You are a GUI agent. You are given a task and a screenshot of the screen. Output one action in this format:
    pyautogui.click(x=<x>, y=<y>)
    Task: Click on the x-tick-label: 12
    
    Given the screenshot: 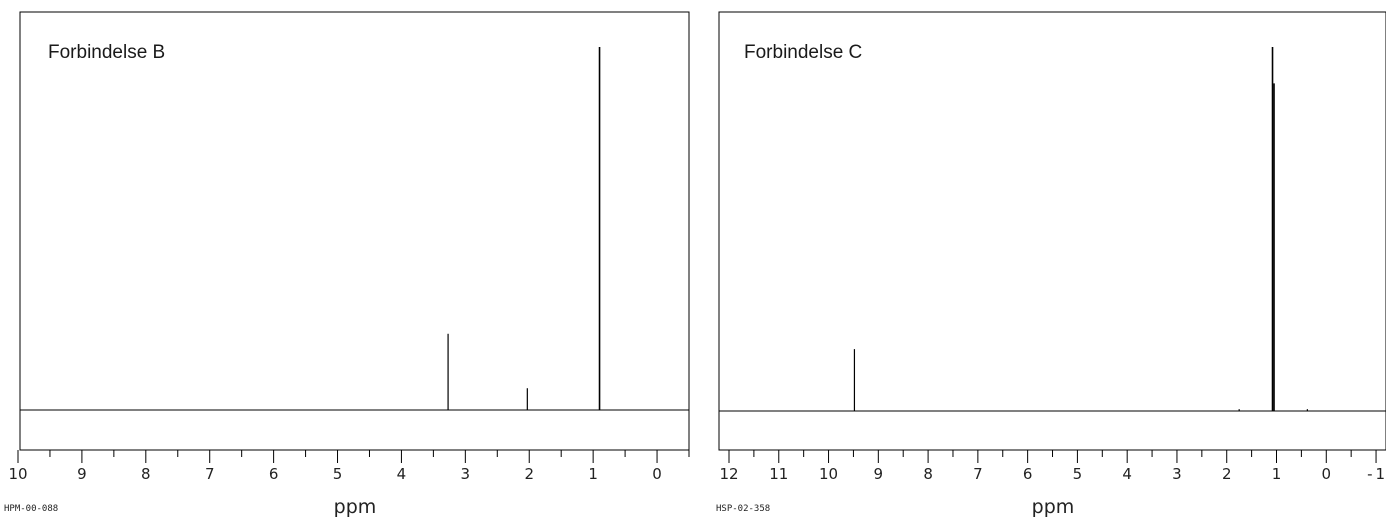 What is the action you would take?
    pyautogui.click(x=728, y=474)
    